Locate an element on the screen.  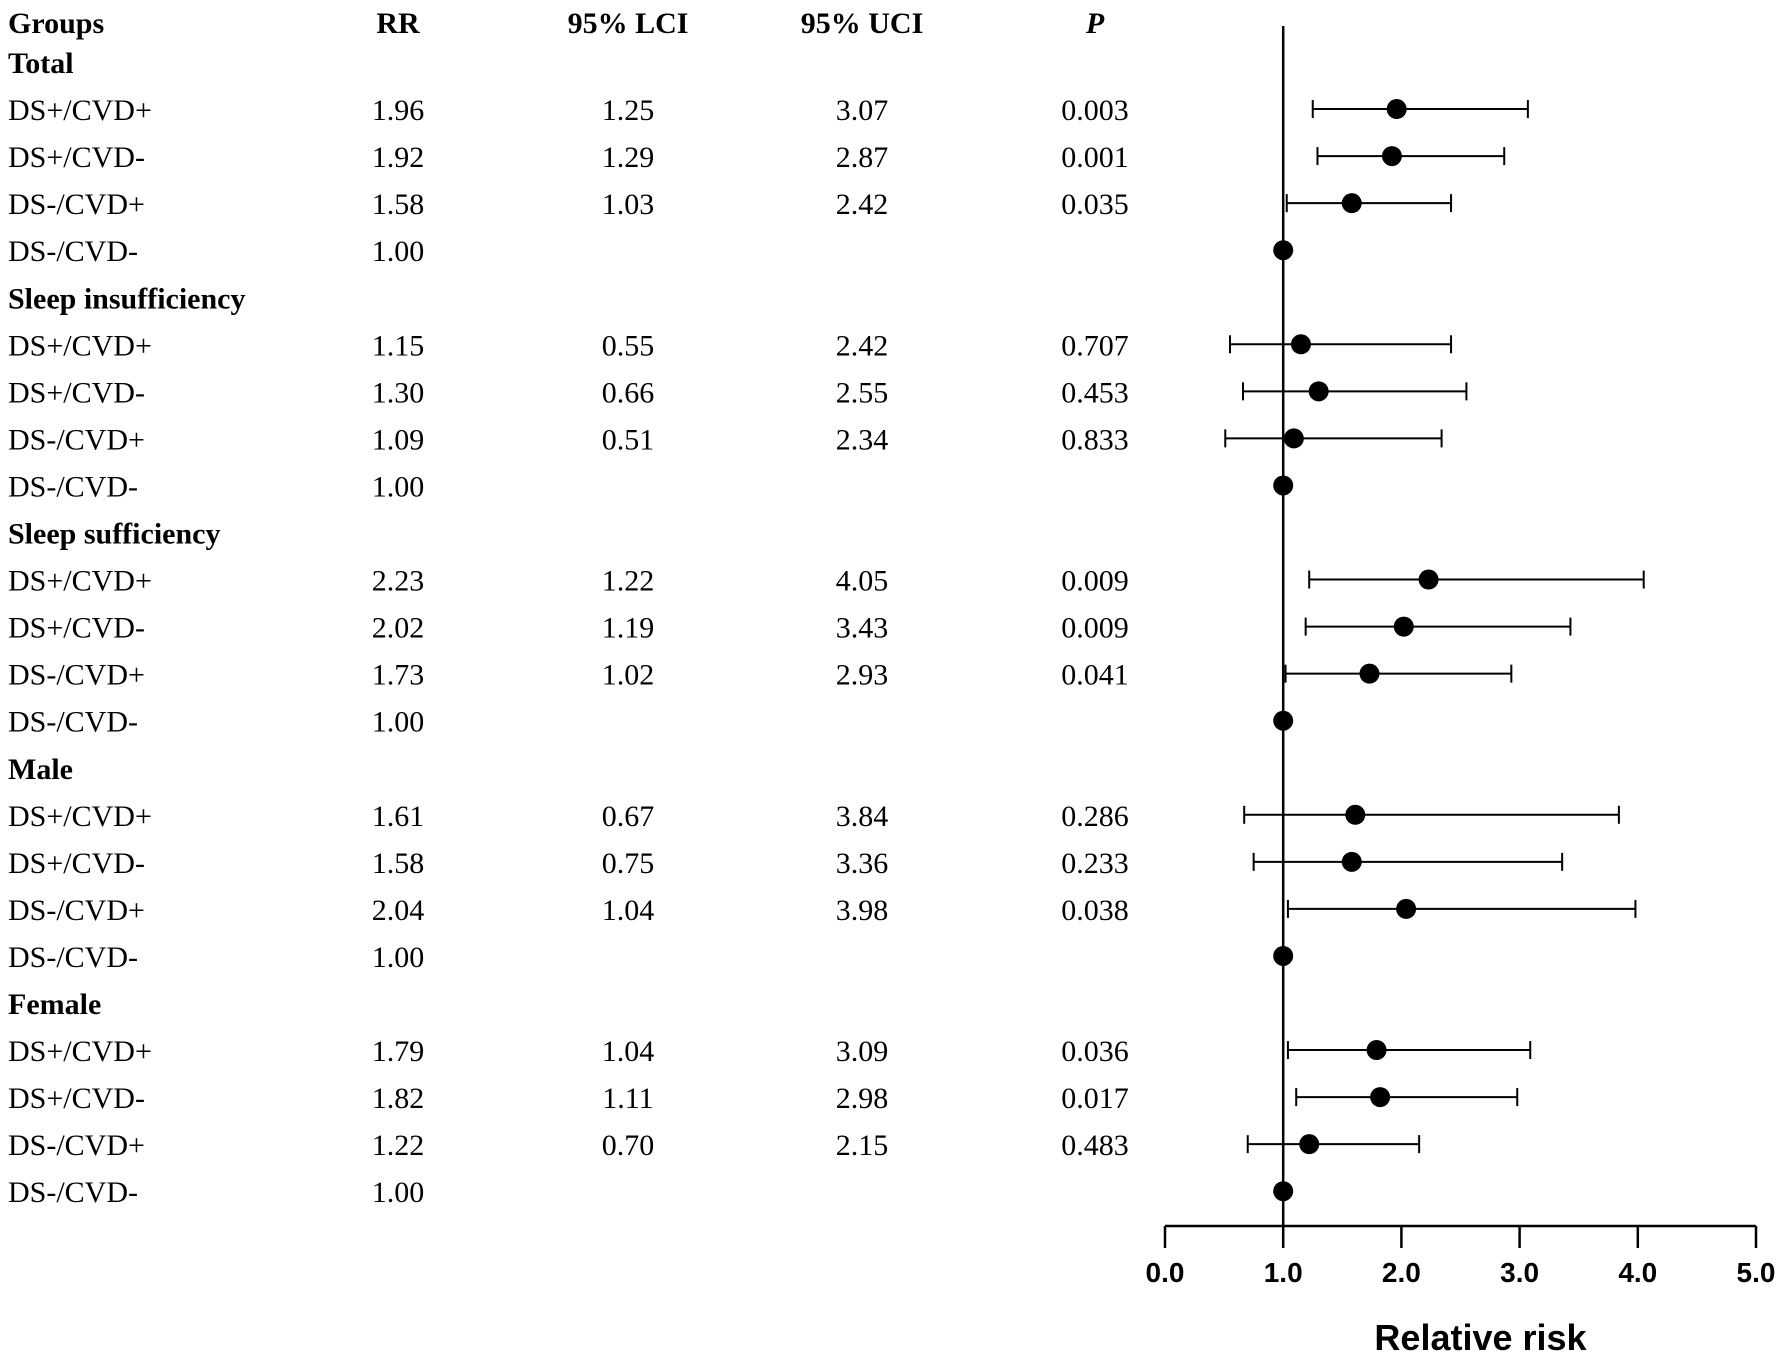
row-lci: 1.29 is located at coordinates (628, 157).